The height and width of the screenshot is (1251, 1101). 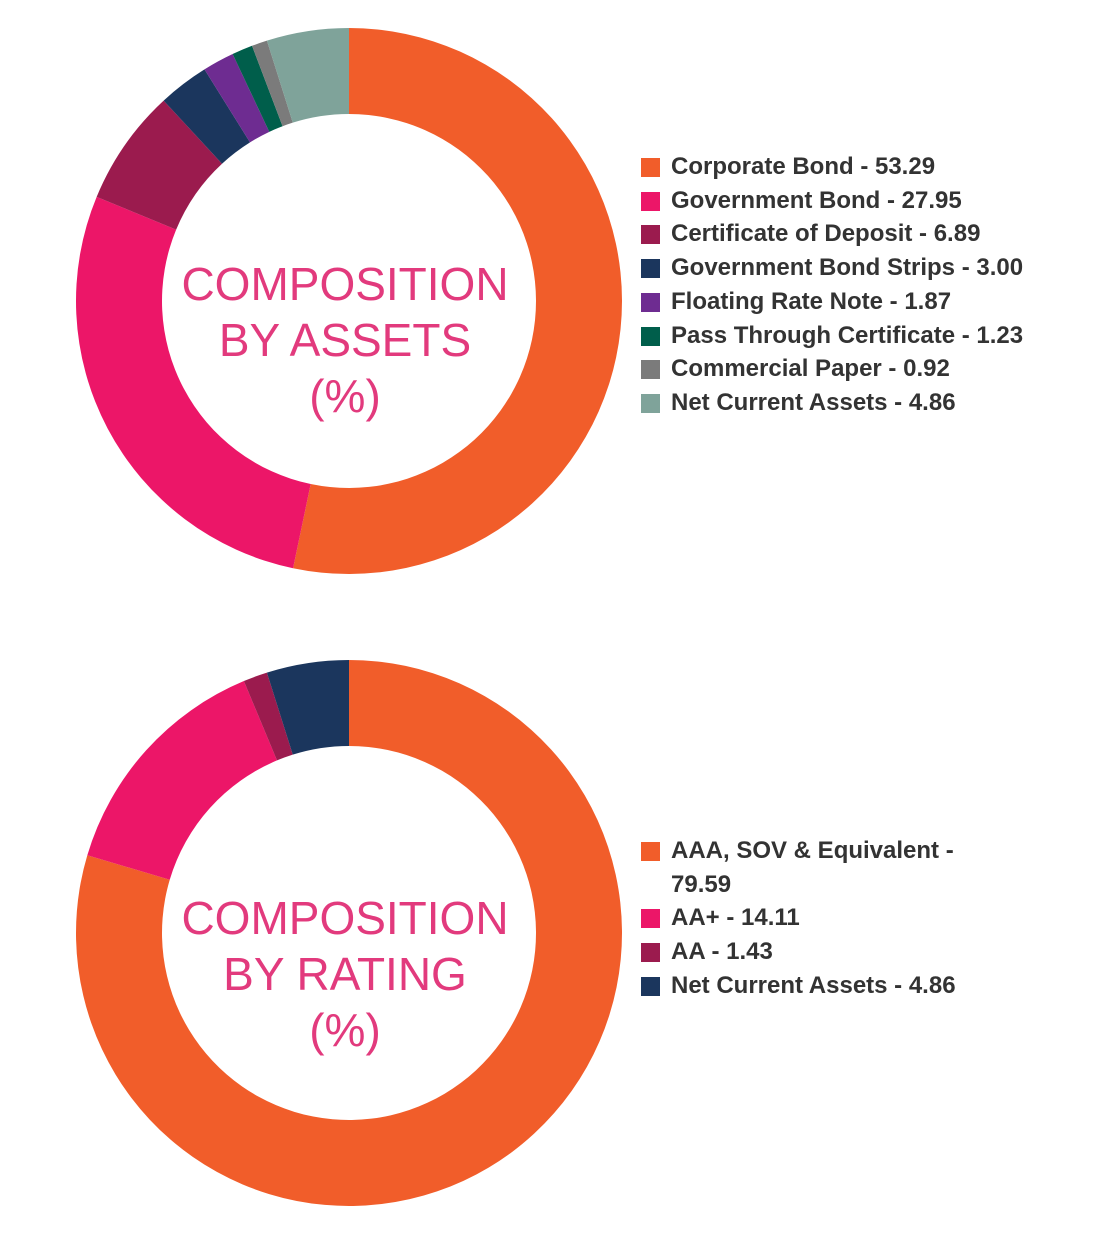 I want to click on assets-slice-floating-rate-note, so click(x=237, y=98).